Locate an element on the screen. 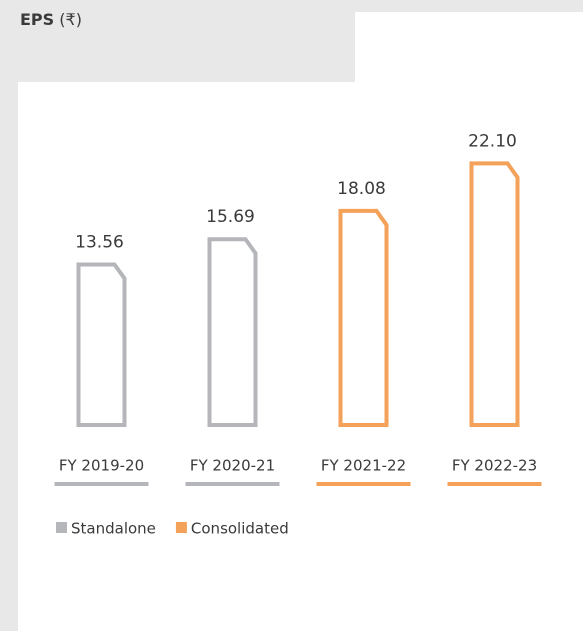  x-tick-label: FY 2022-23 is located at coordinates (494, 466).